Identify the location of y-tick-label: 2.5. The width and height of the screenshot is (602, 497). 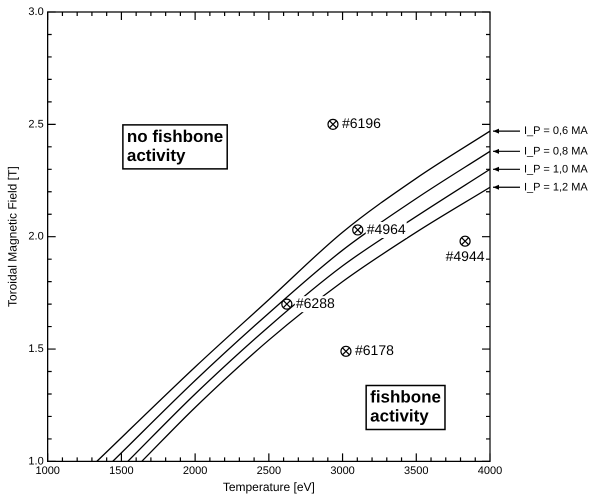
(36, 124).